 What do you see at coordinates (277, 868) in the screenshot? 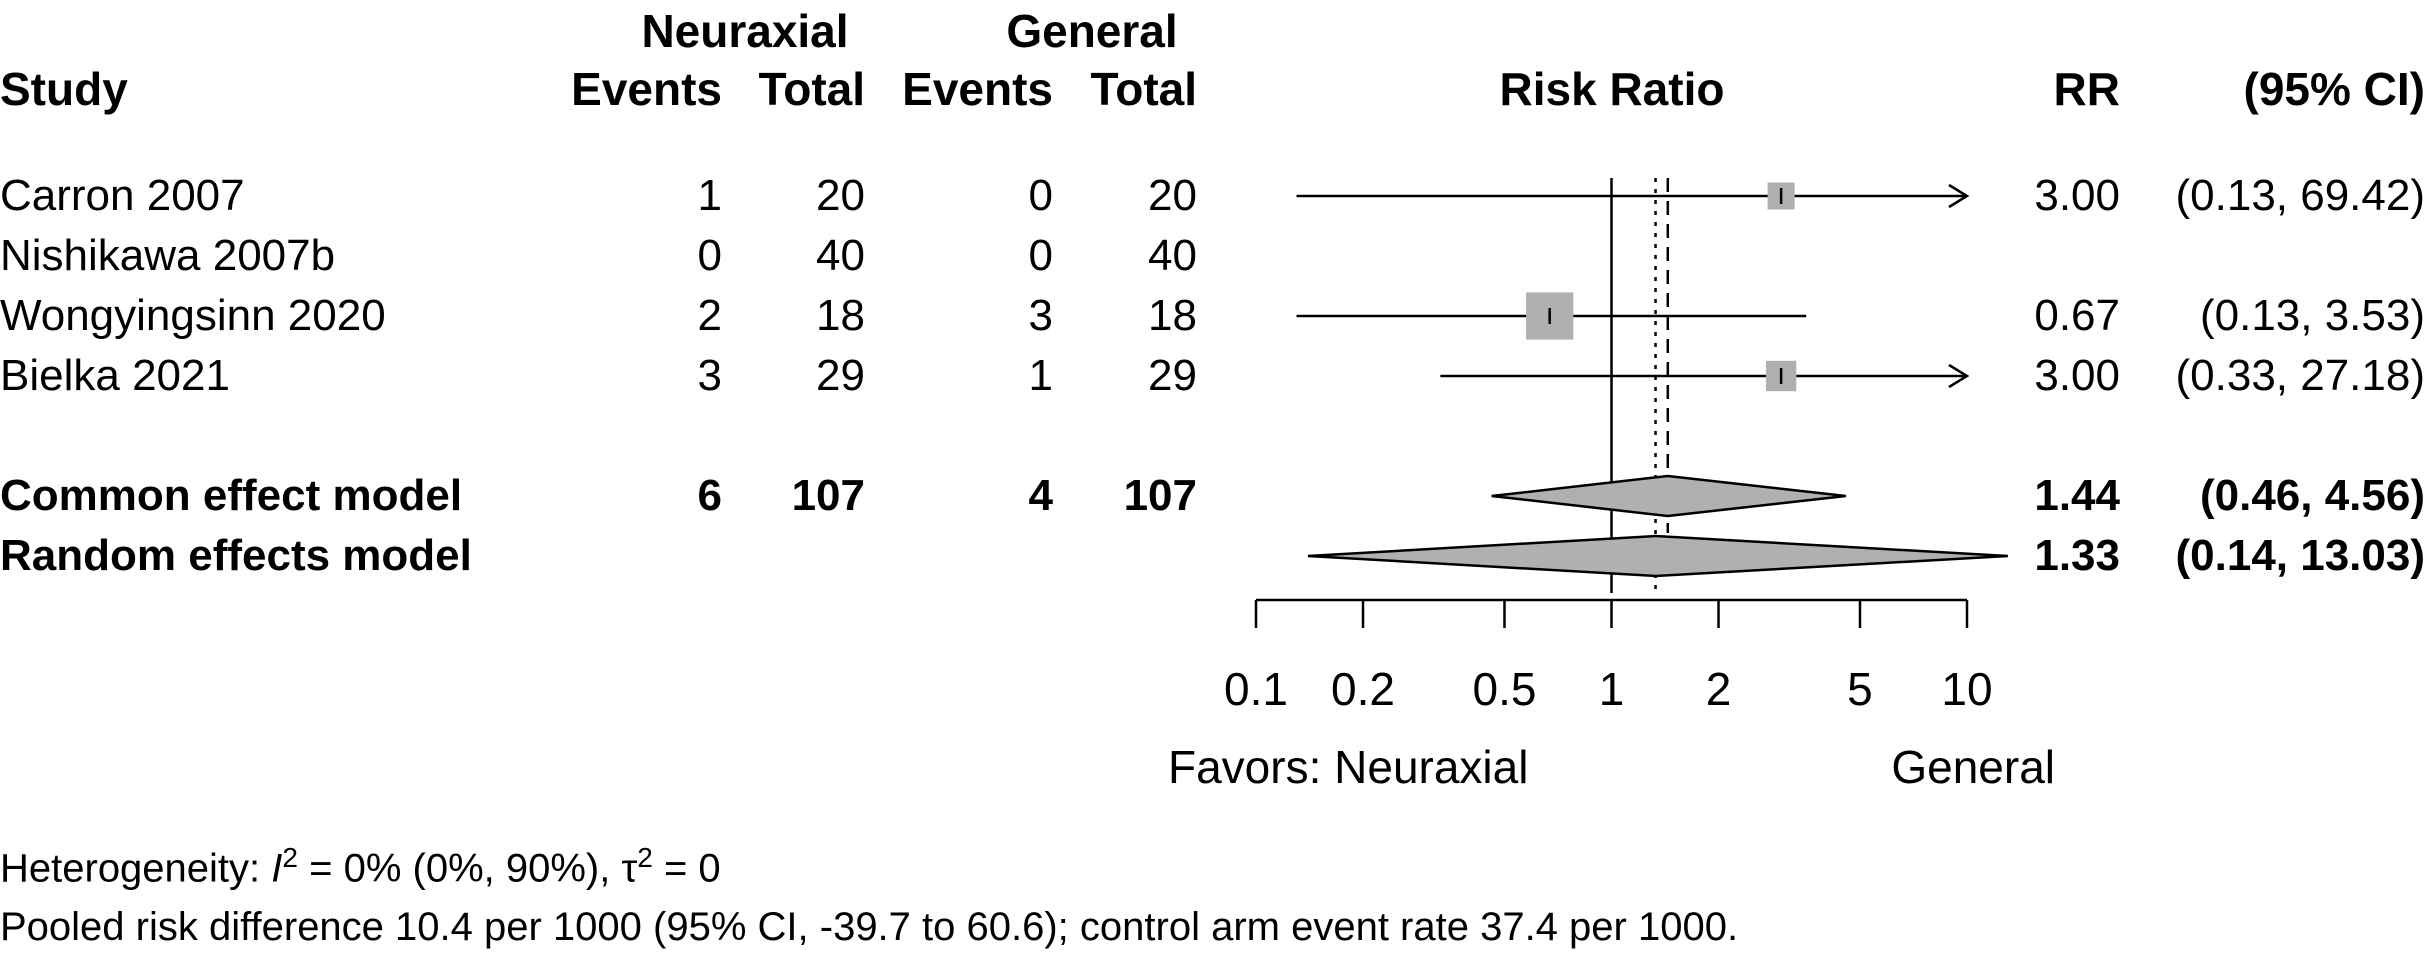
I see `heterogeneity-I: I` at bounding box center [277, 868].